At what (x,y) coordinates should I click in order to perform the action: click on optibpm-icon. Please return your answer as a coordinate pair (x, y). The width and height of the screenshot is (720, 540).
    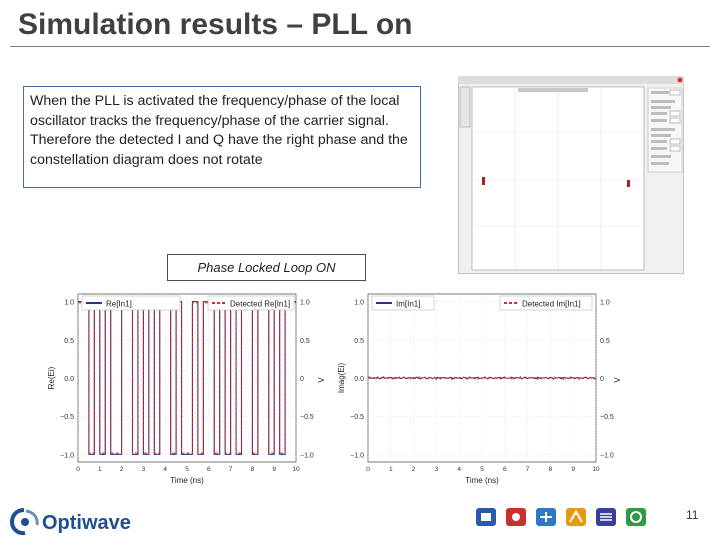
    Looking at the image, I should click on (546, 517).